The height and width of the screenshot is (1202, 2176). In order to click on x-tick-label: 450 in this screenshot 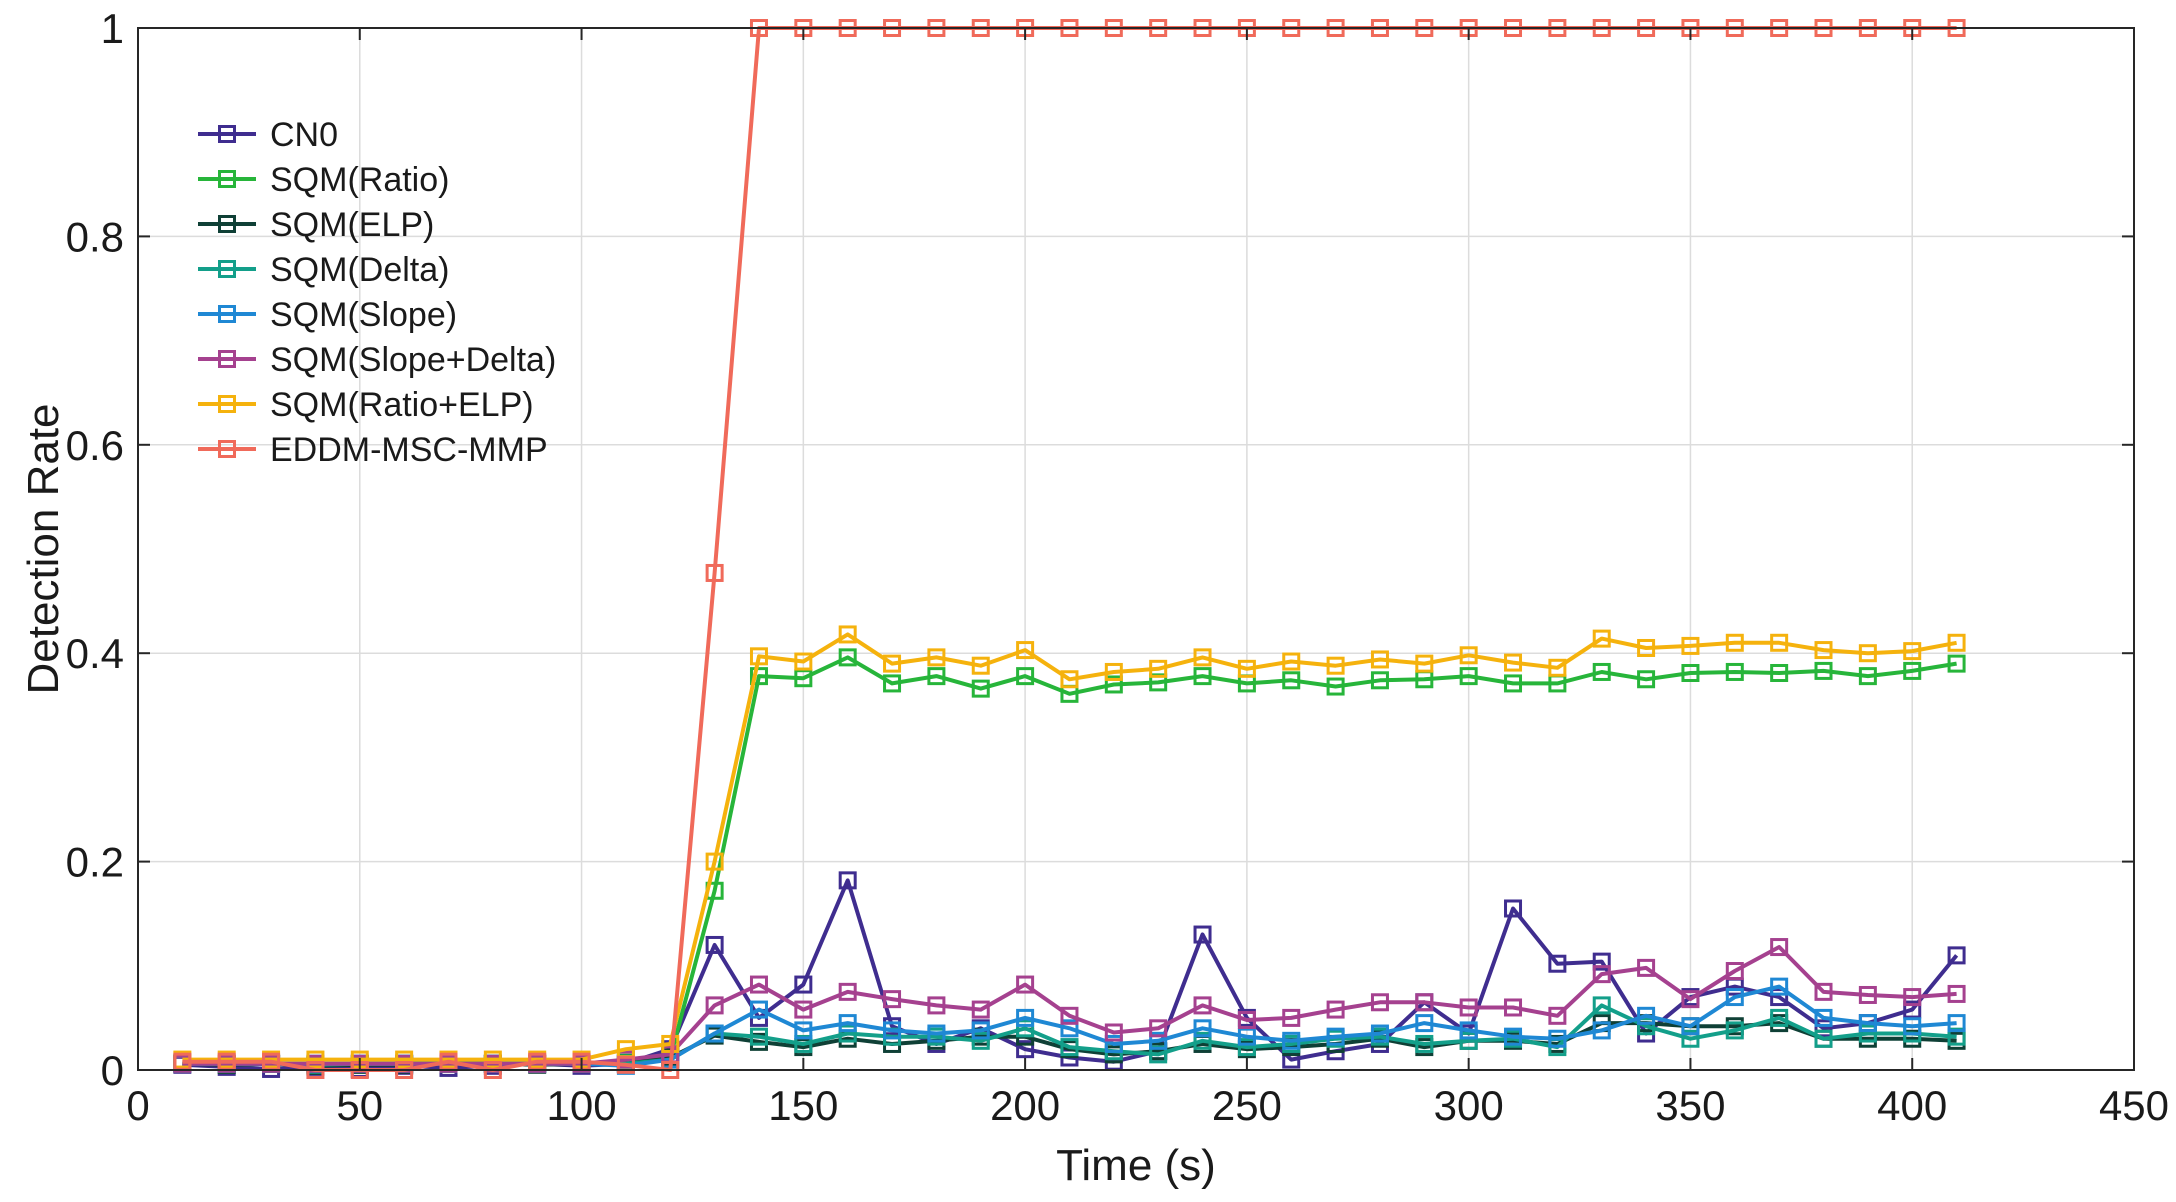, I will do `click(2134, 1105)`.